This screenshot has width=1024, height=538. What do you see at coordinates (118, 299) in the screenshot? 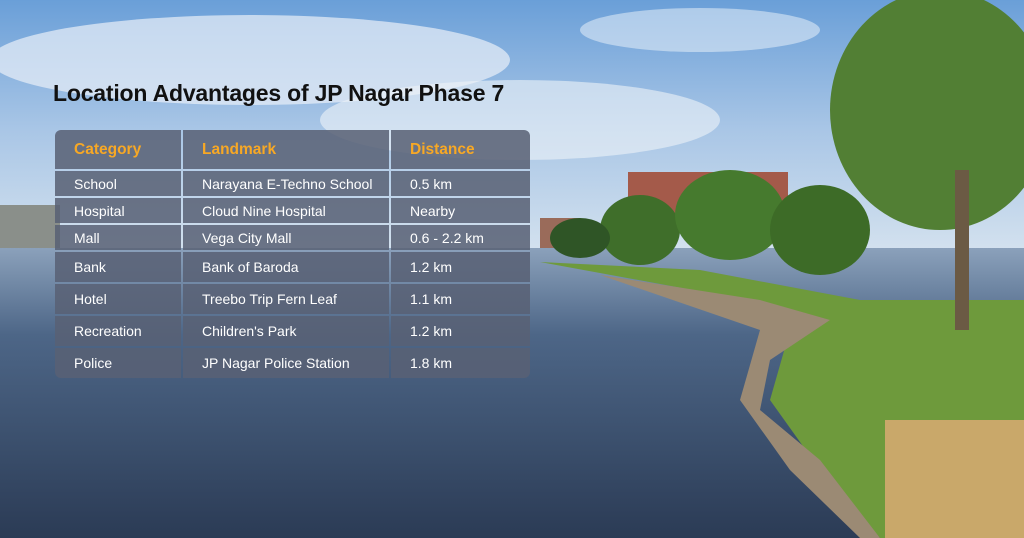
I see `table-cell: Hotel` at bounding box center [118, 299].